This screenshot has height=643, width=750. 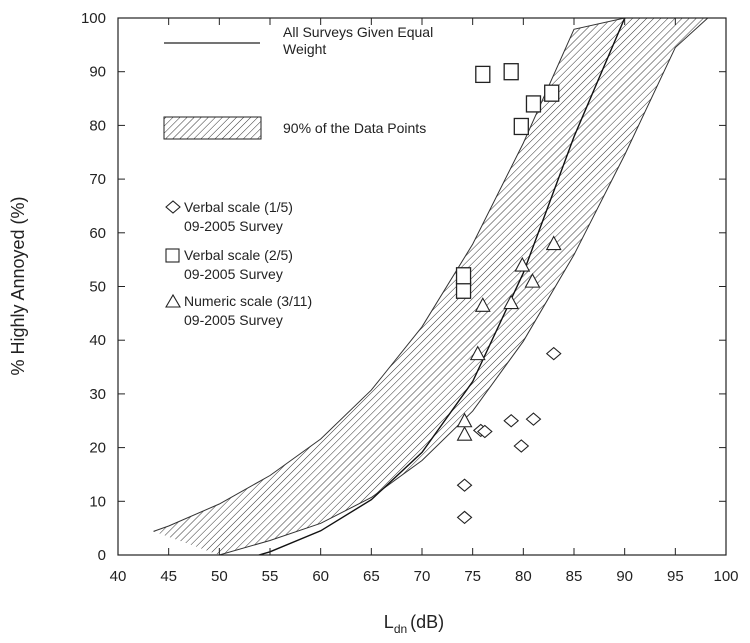 What do you see at coordinates (238, 207) in the screenshot?
I see `legend-series1-line1: Verbal scale (1/5)` at bounding box center [238, 207].